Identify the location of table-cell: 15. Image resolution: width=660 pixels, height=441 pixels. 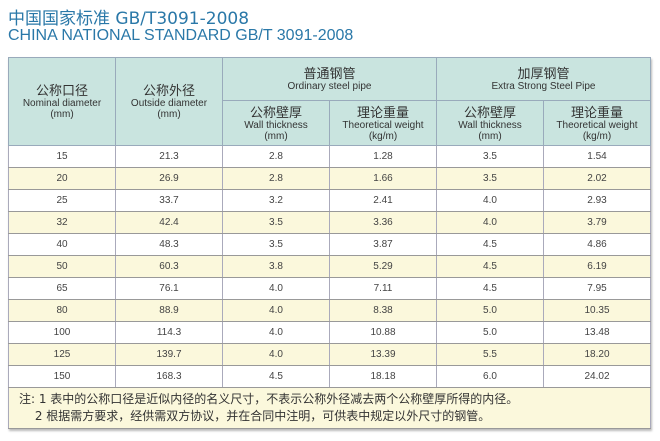
(62, 156).